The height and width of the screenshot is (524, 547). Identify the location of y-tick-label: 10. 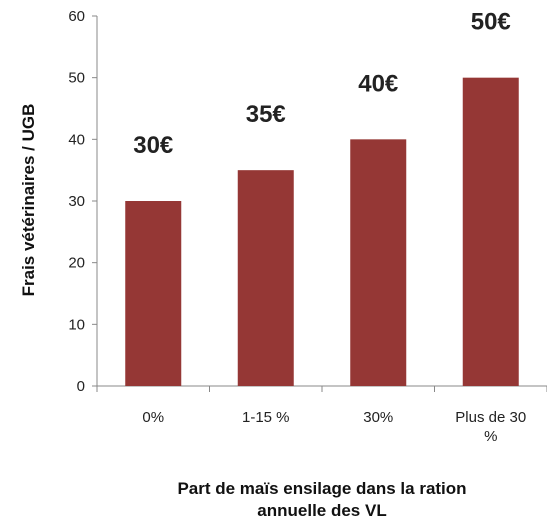
(76, 324).